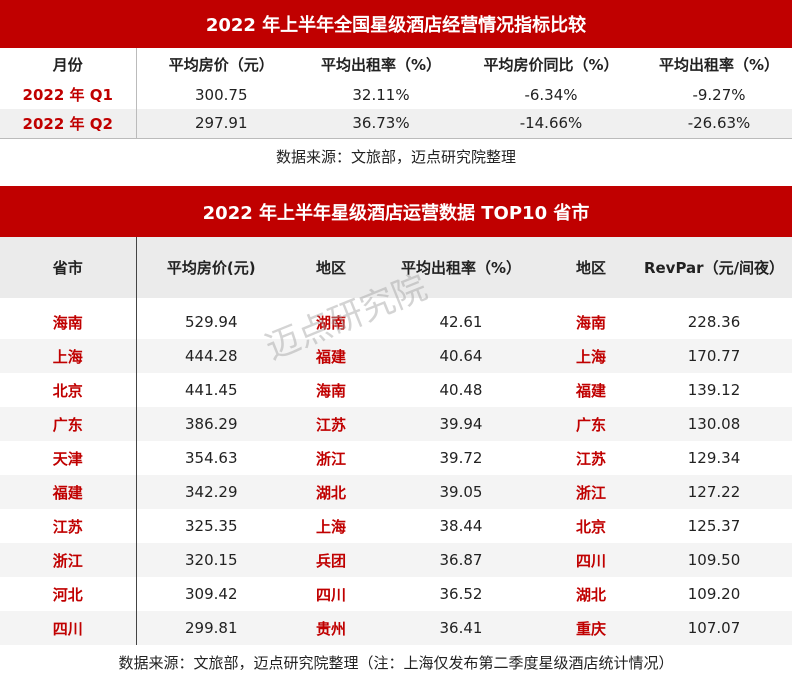 The width and height of the screenshot is (800, 680). I want to click on table-cell: -9.27%, so click(719, 94).